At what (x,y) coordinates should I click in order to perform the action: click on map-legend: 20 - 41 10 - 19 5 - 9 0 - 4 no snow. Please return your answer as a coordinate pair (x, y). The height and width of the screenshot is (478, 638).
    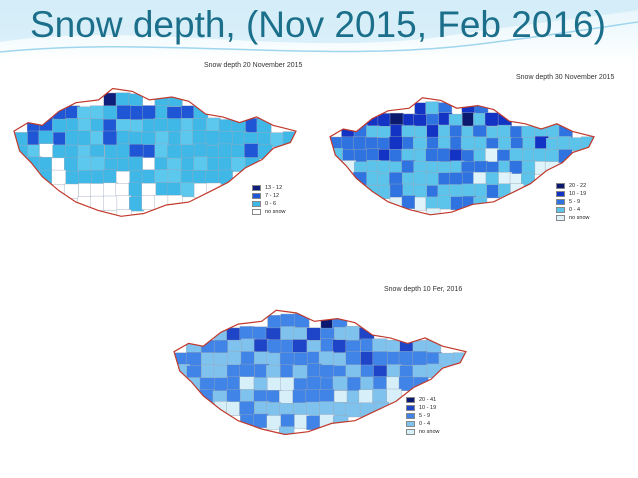
    Looking at the image, I should click on (423, 416).